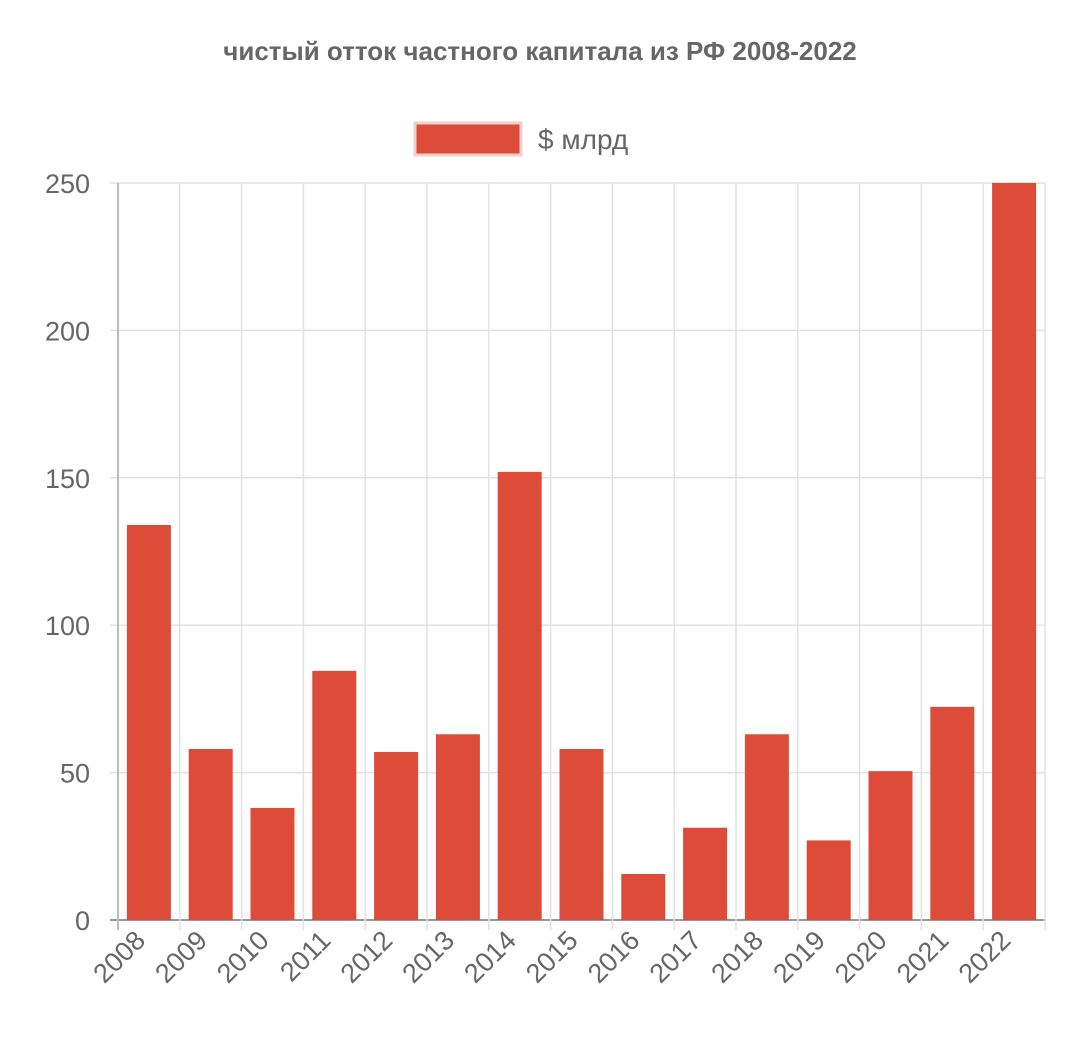  What do you see at coordinates (766, 827) in the screenshot?
I see `bar-2018` at bounding box center [766, 827].